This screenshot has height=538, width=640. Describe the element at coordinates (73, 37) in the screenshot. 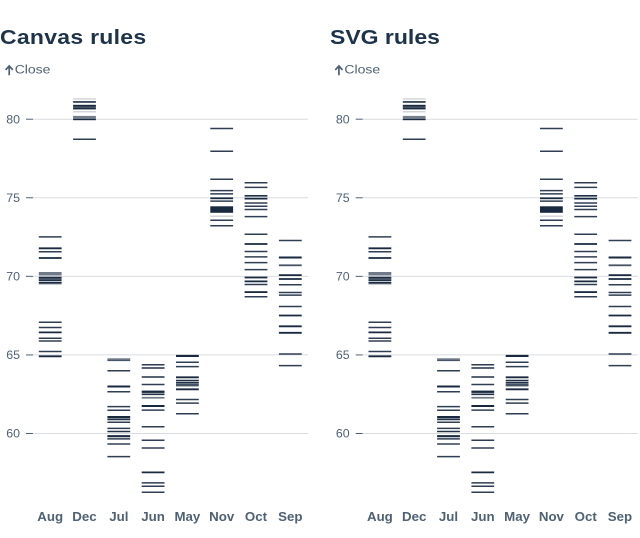

I see `svg-text: Canvas rules` at that location.